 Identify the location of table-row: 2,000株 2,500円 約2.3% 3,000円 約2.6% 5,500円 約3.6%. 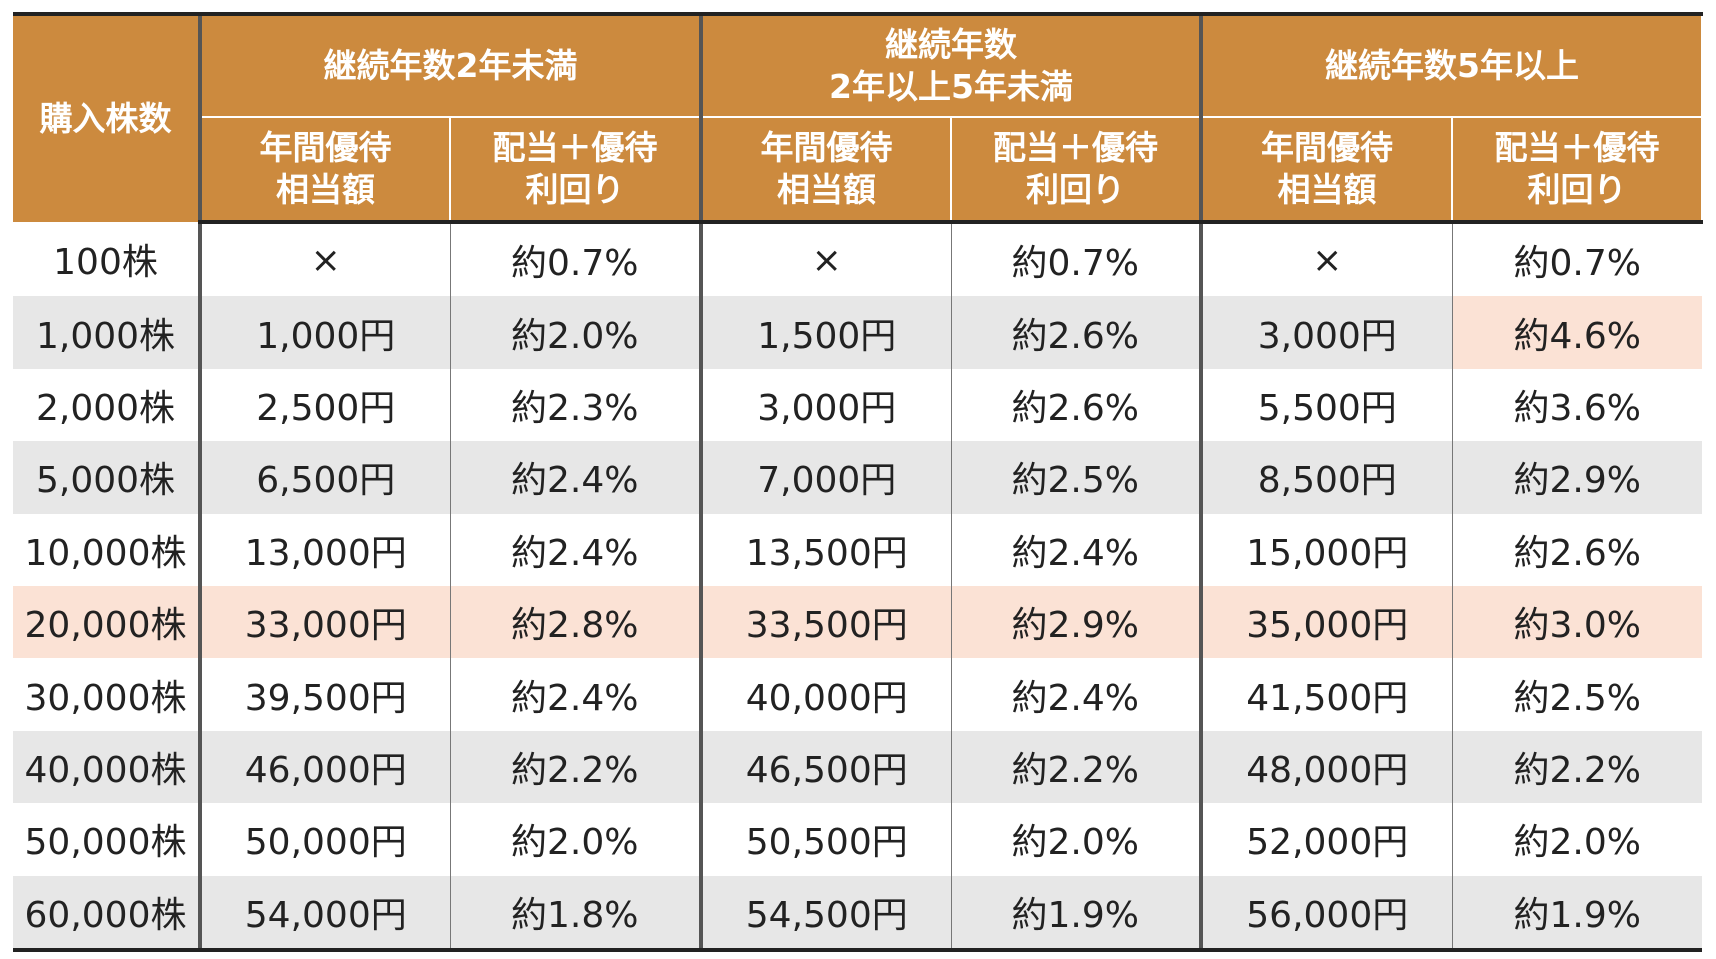
(857, 405).